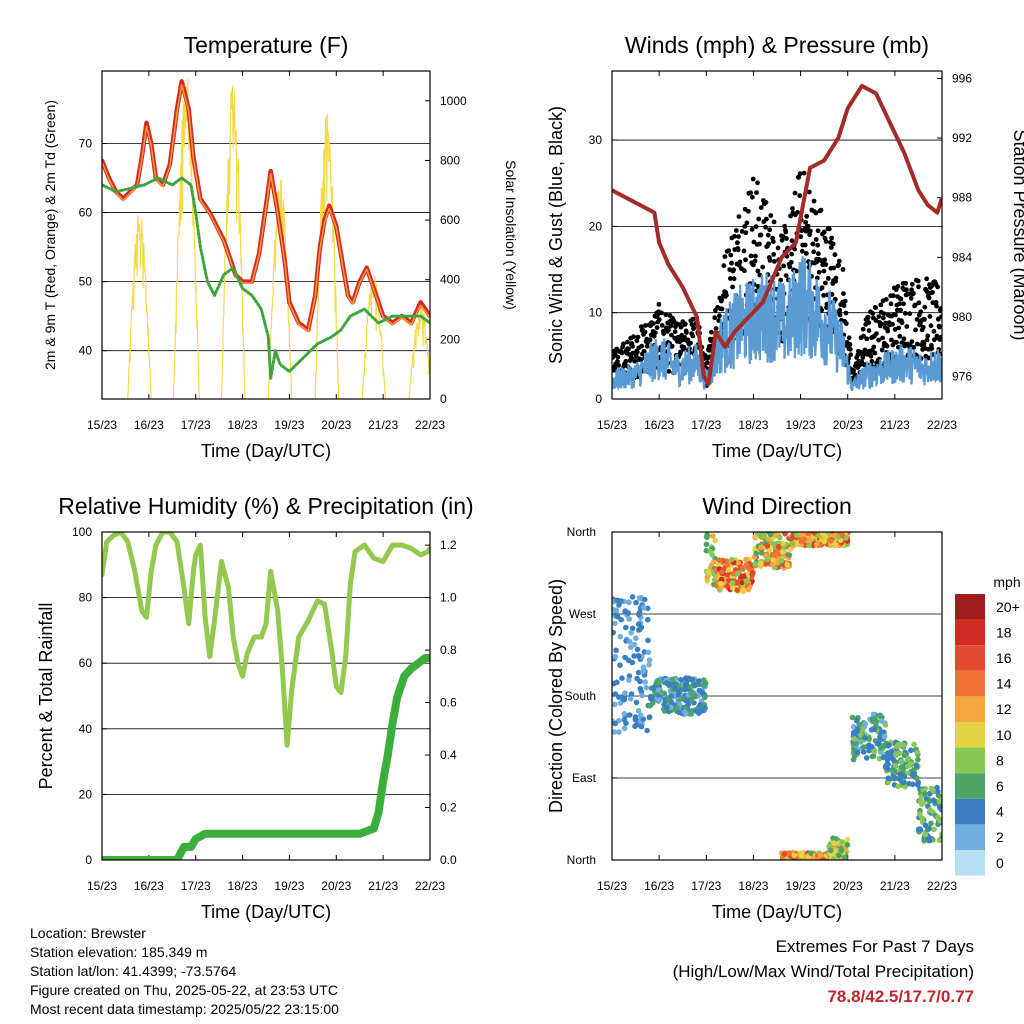  Describe the element at coordinates (970, 760) in the screenshot. I see `colorbar-swatch` at that location.